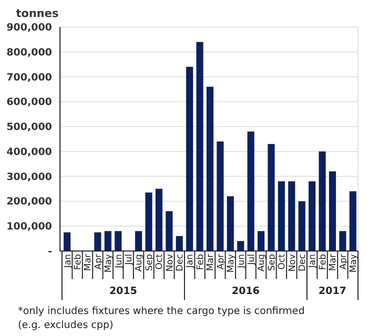 The height and width of the screenshot is (336, 367). I want to click on y-tick-label: 900,000, so click(29, 28).